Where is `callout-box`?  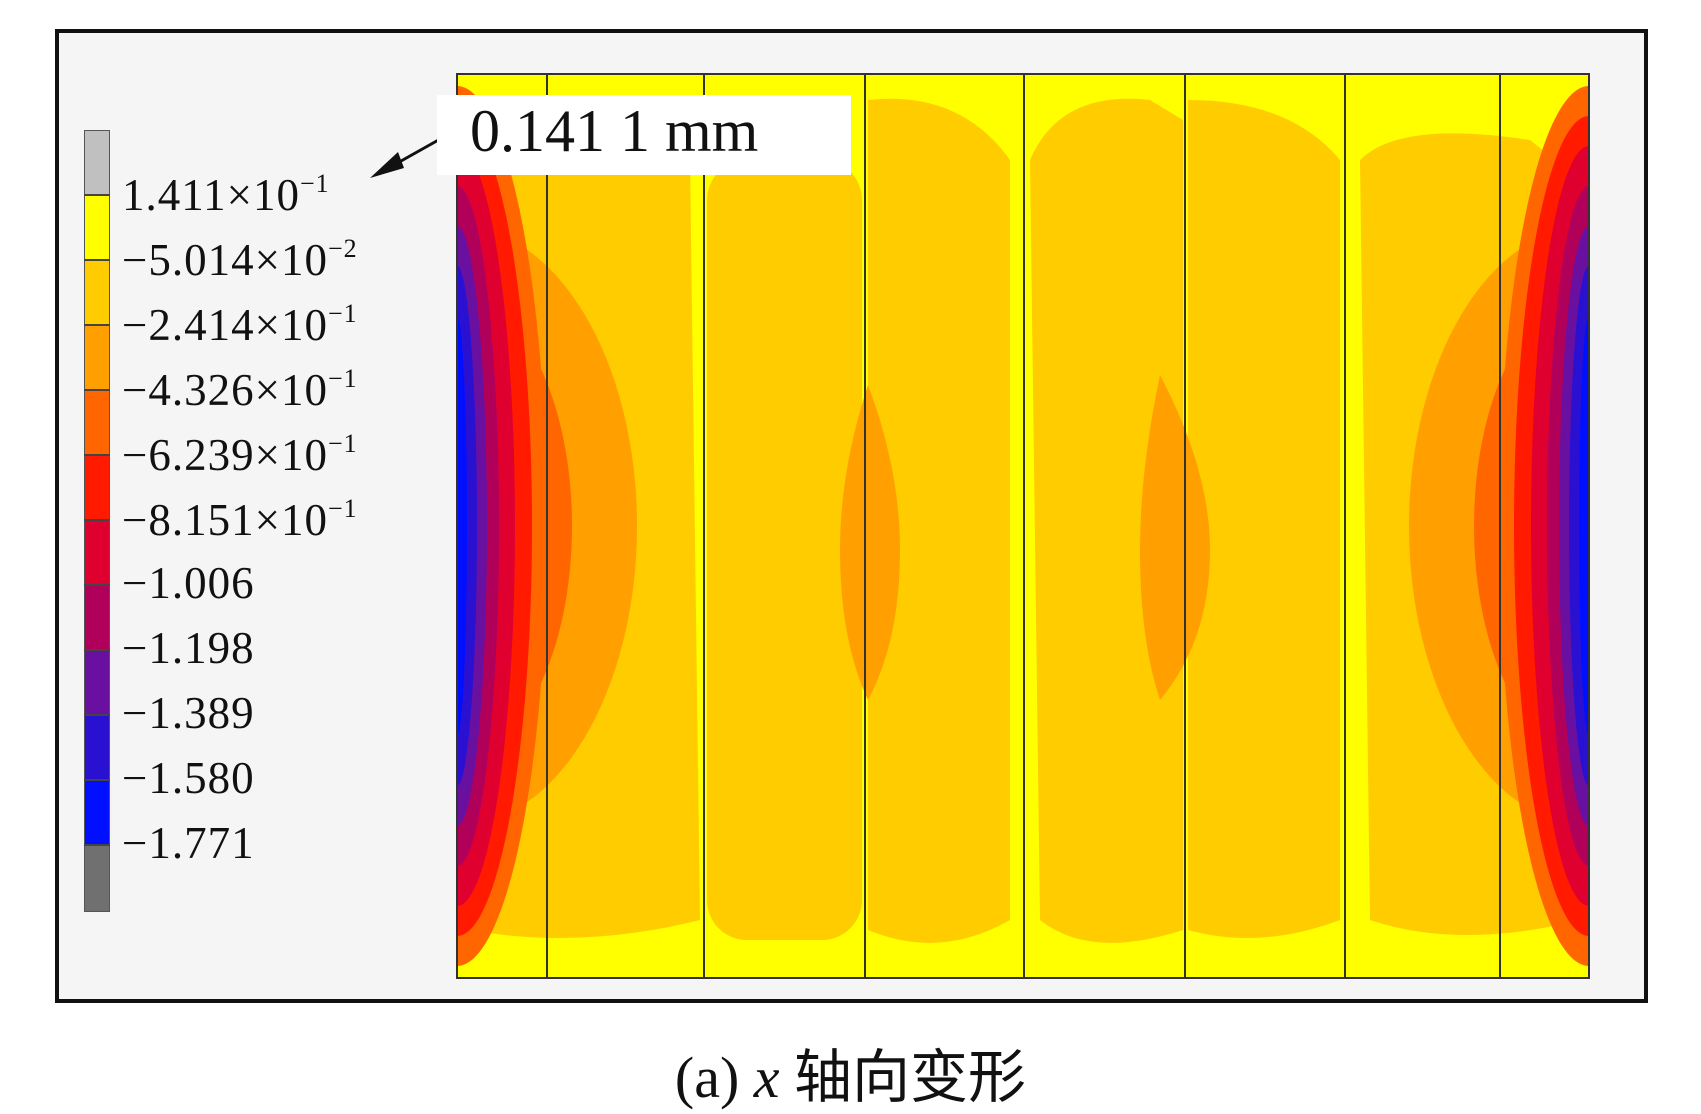
callout-box is located at coordinates (644, 135).